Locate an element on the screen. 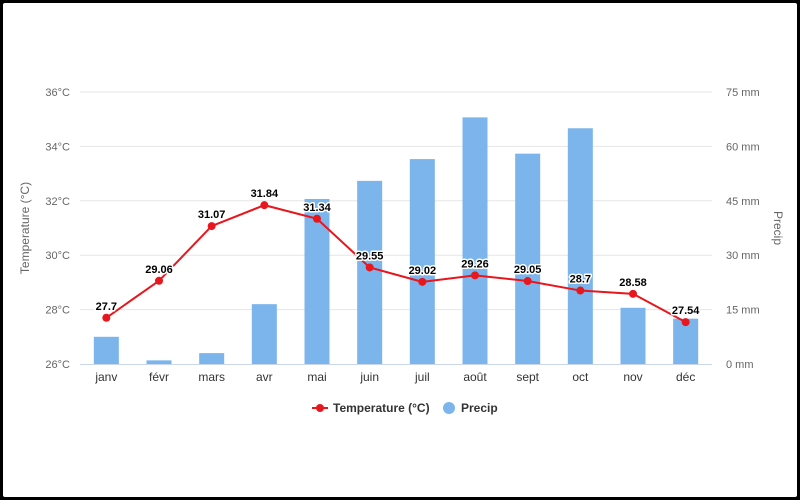  temperature-data-label: 29.02 is located at coordinates (423, 271).